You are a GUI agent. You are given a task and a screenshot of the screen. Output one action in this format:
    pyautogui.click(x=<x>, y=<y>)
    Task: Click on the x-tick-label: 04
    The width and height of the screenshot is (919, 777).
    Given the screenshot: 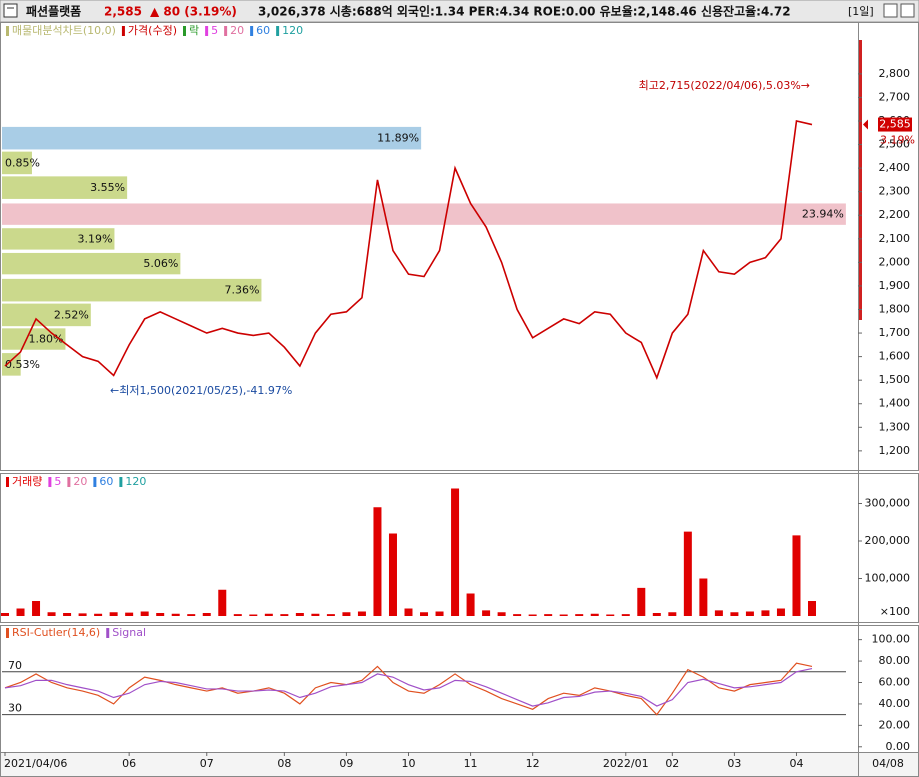 What is the action you would take?
    pyautogui.click(x=796, y=763)
    